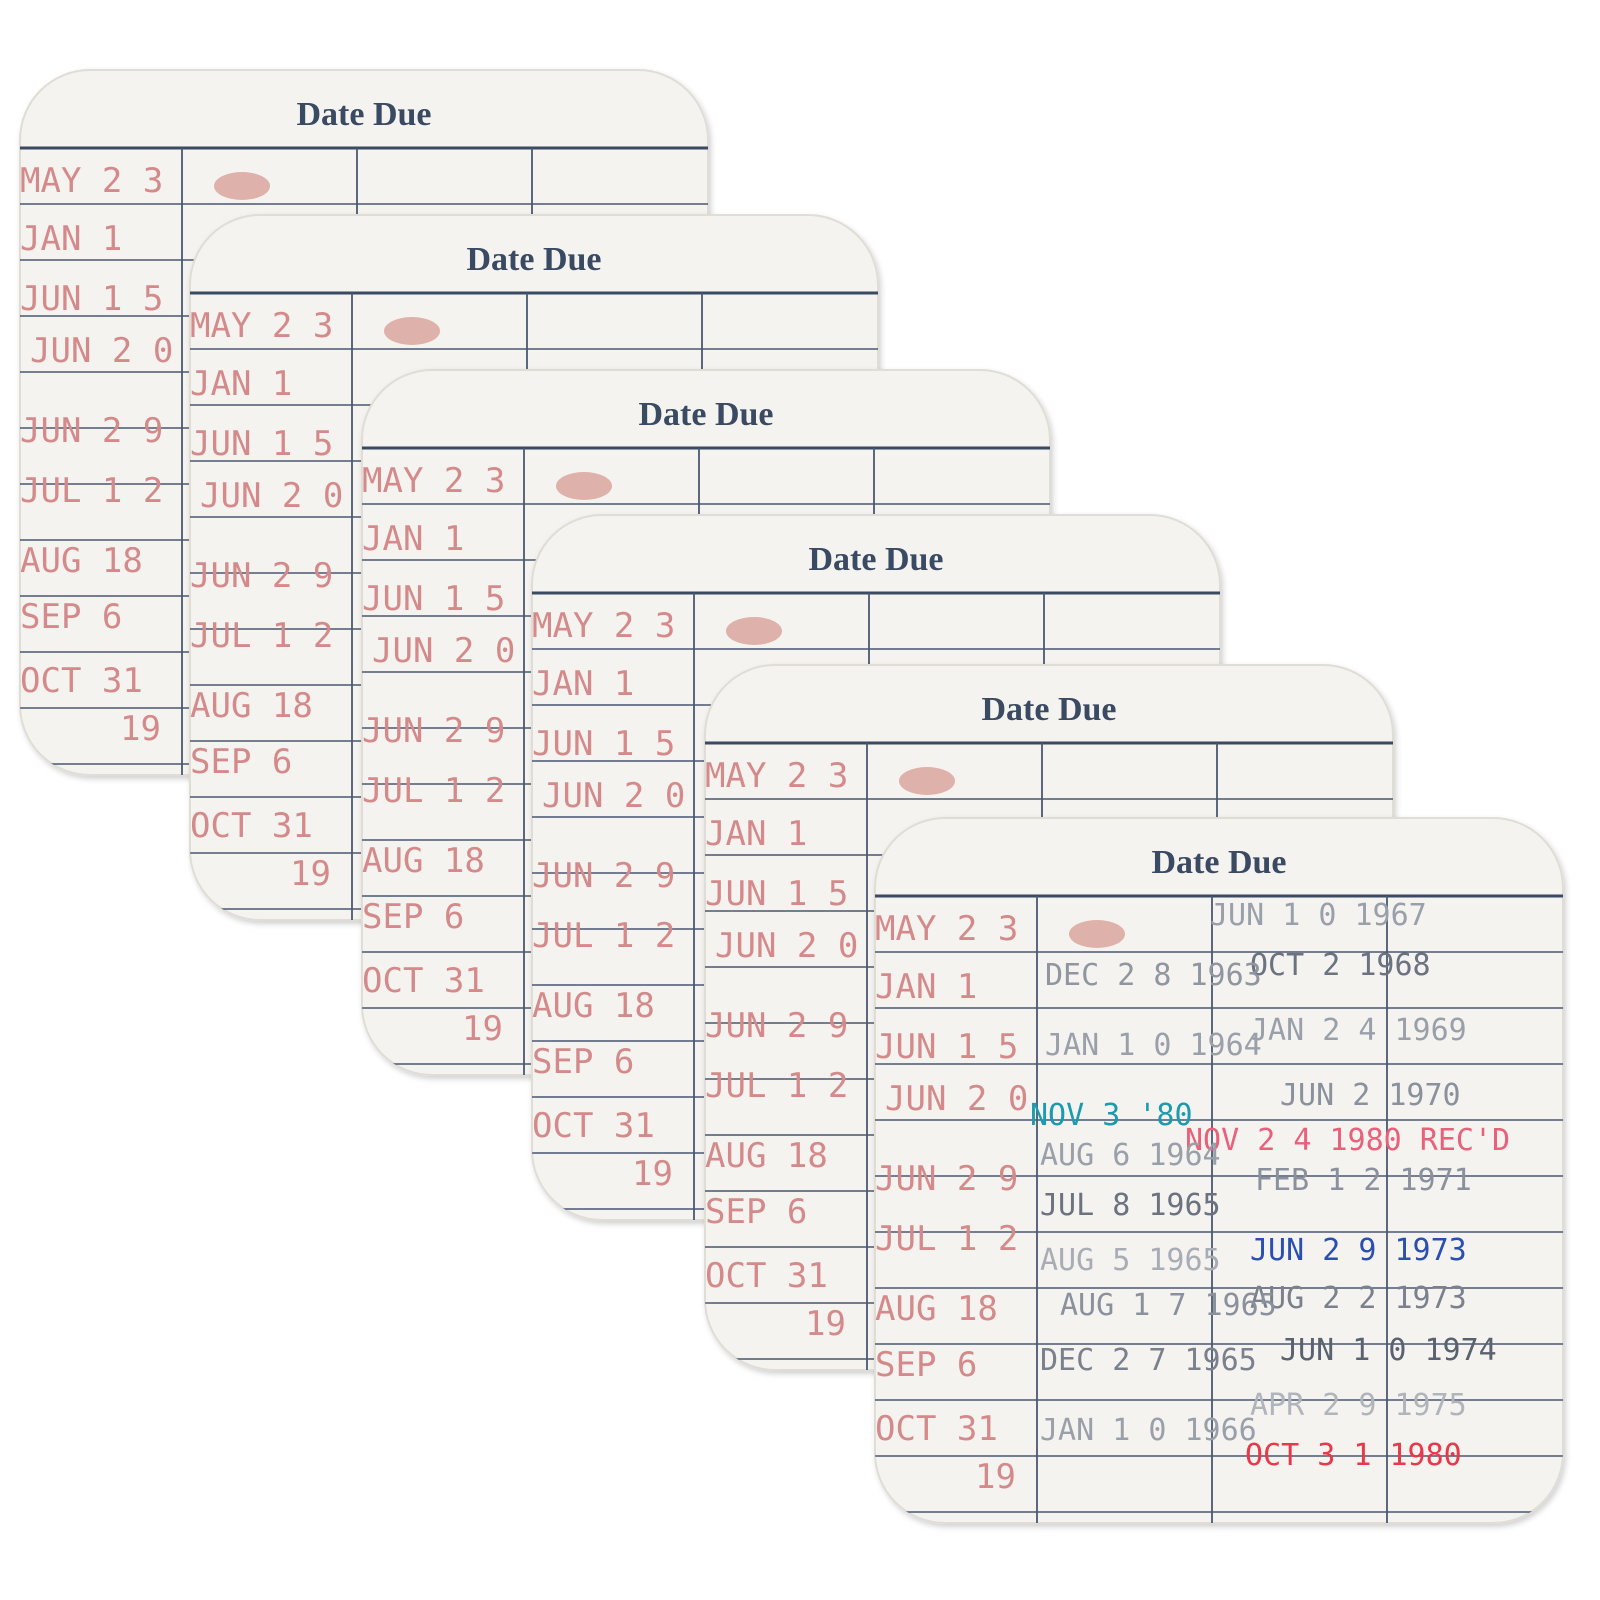  Describe the element at coordinates (1370, 1095) in the screenshot. I see `date-stamp: JUN 2 1970` at that location.